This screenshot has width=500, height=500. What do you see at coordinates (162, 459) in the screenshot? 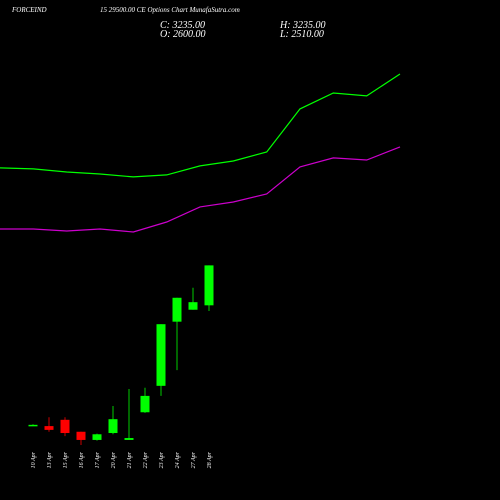
I see `x-tick-label: 23 Apr` at bounding box center [162, 459].